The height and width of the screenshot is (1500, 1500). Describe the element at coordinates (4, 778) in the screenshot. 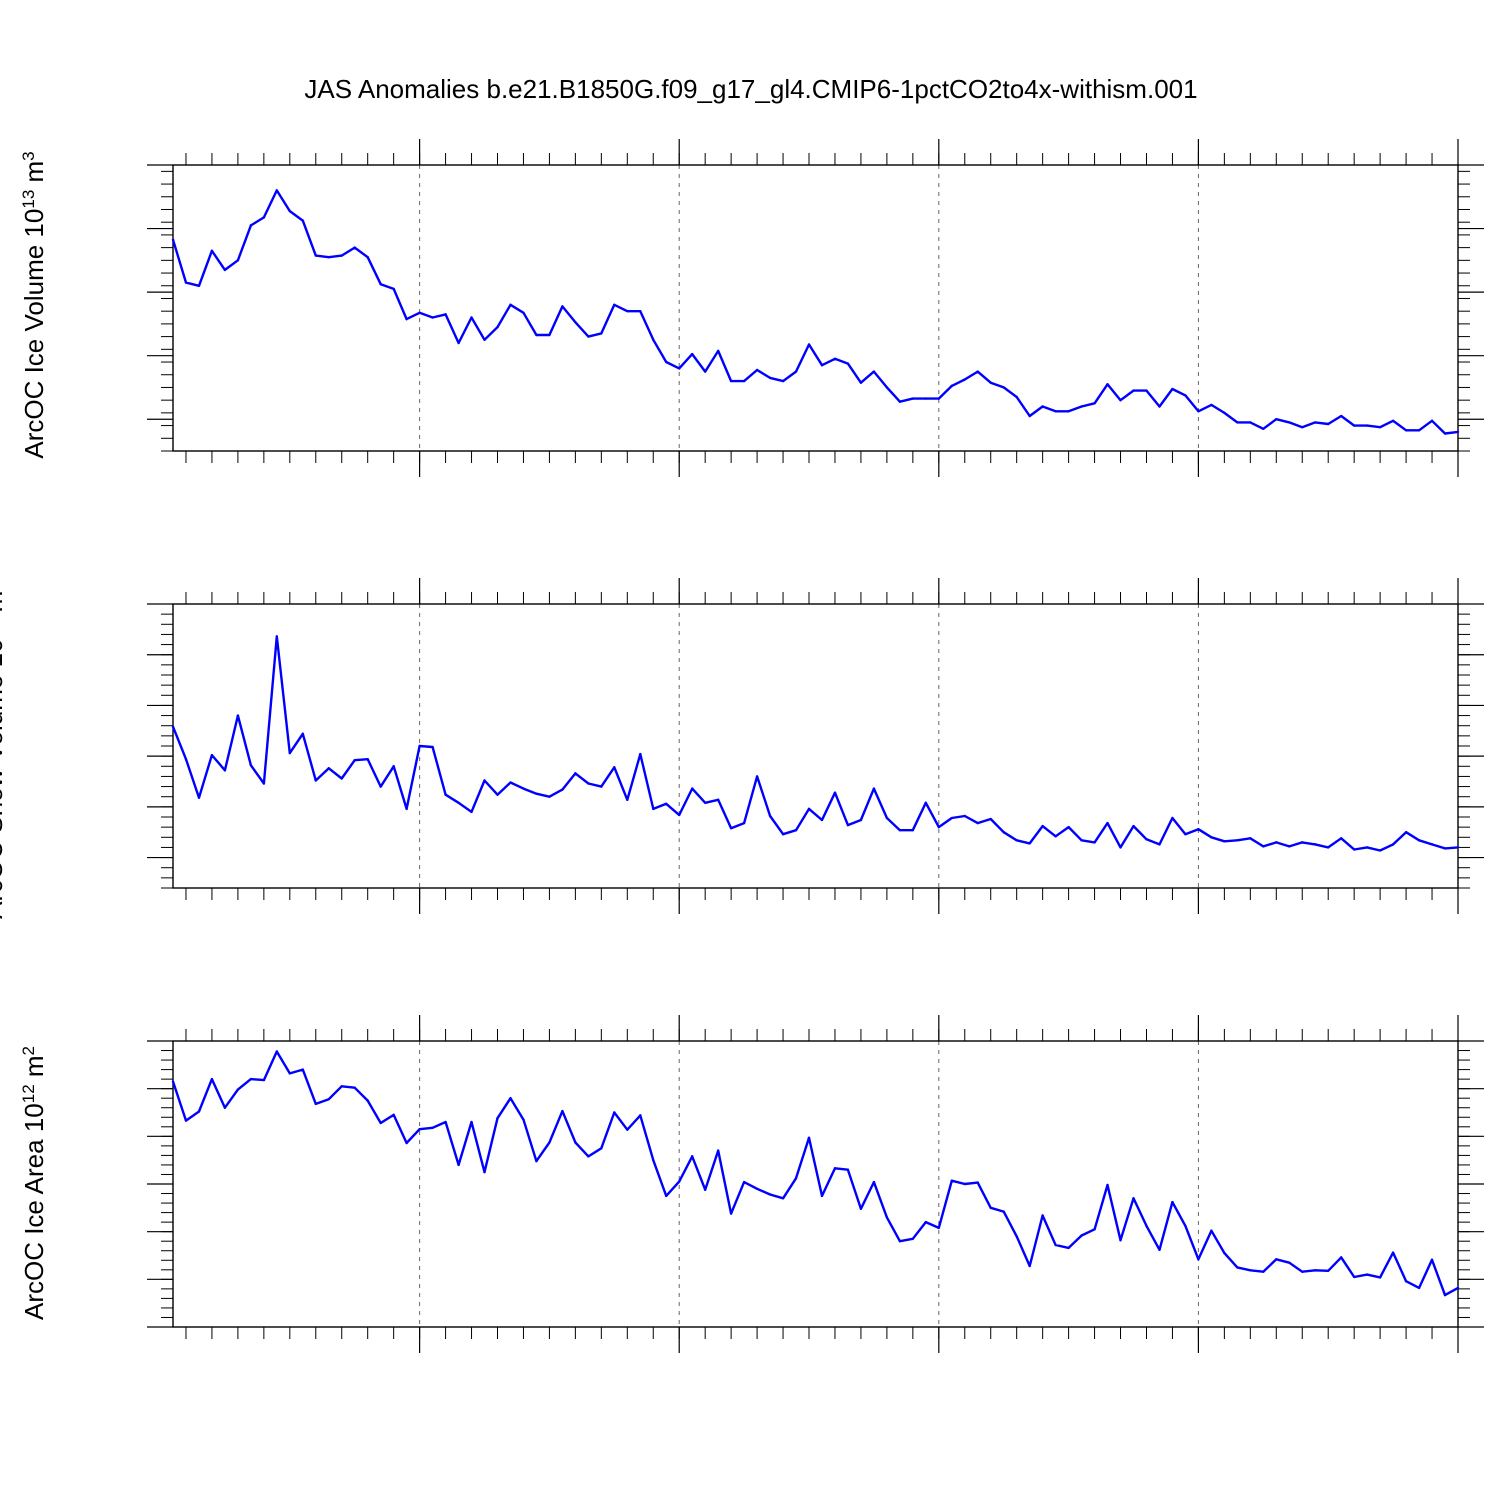

I see `y-axis-label-text: ArcOC Snow Volume 10` at that location.